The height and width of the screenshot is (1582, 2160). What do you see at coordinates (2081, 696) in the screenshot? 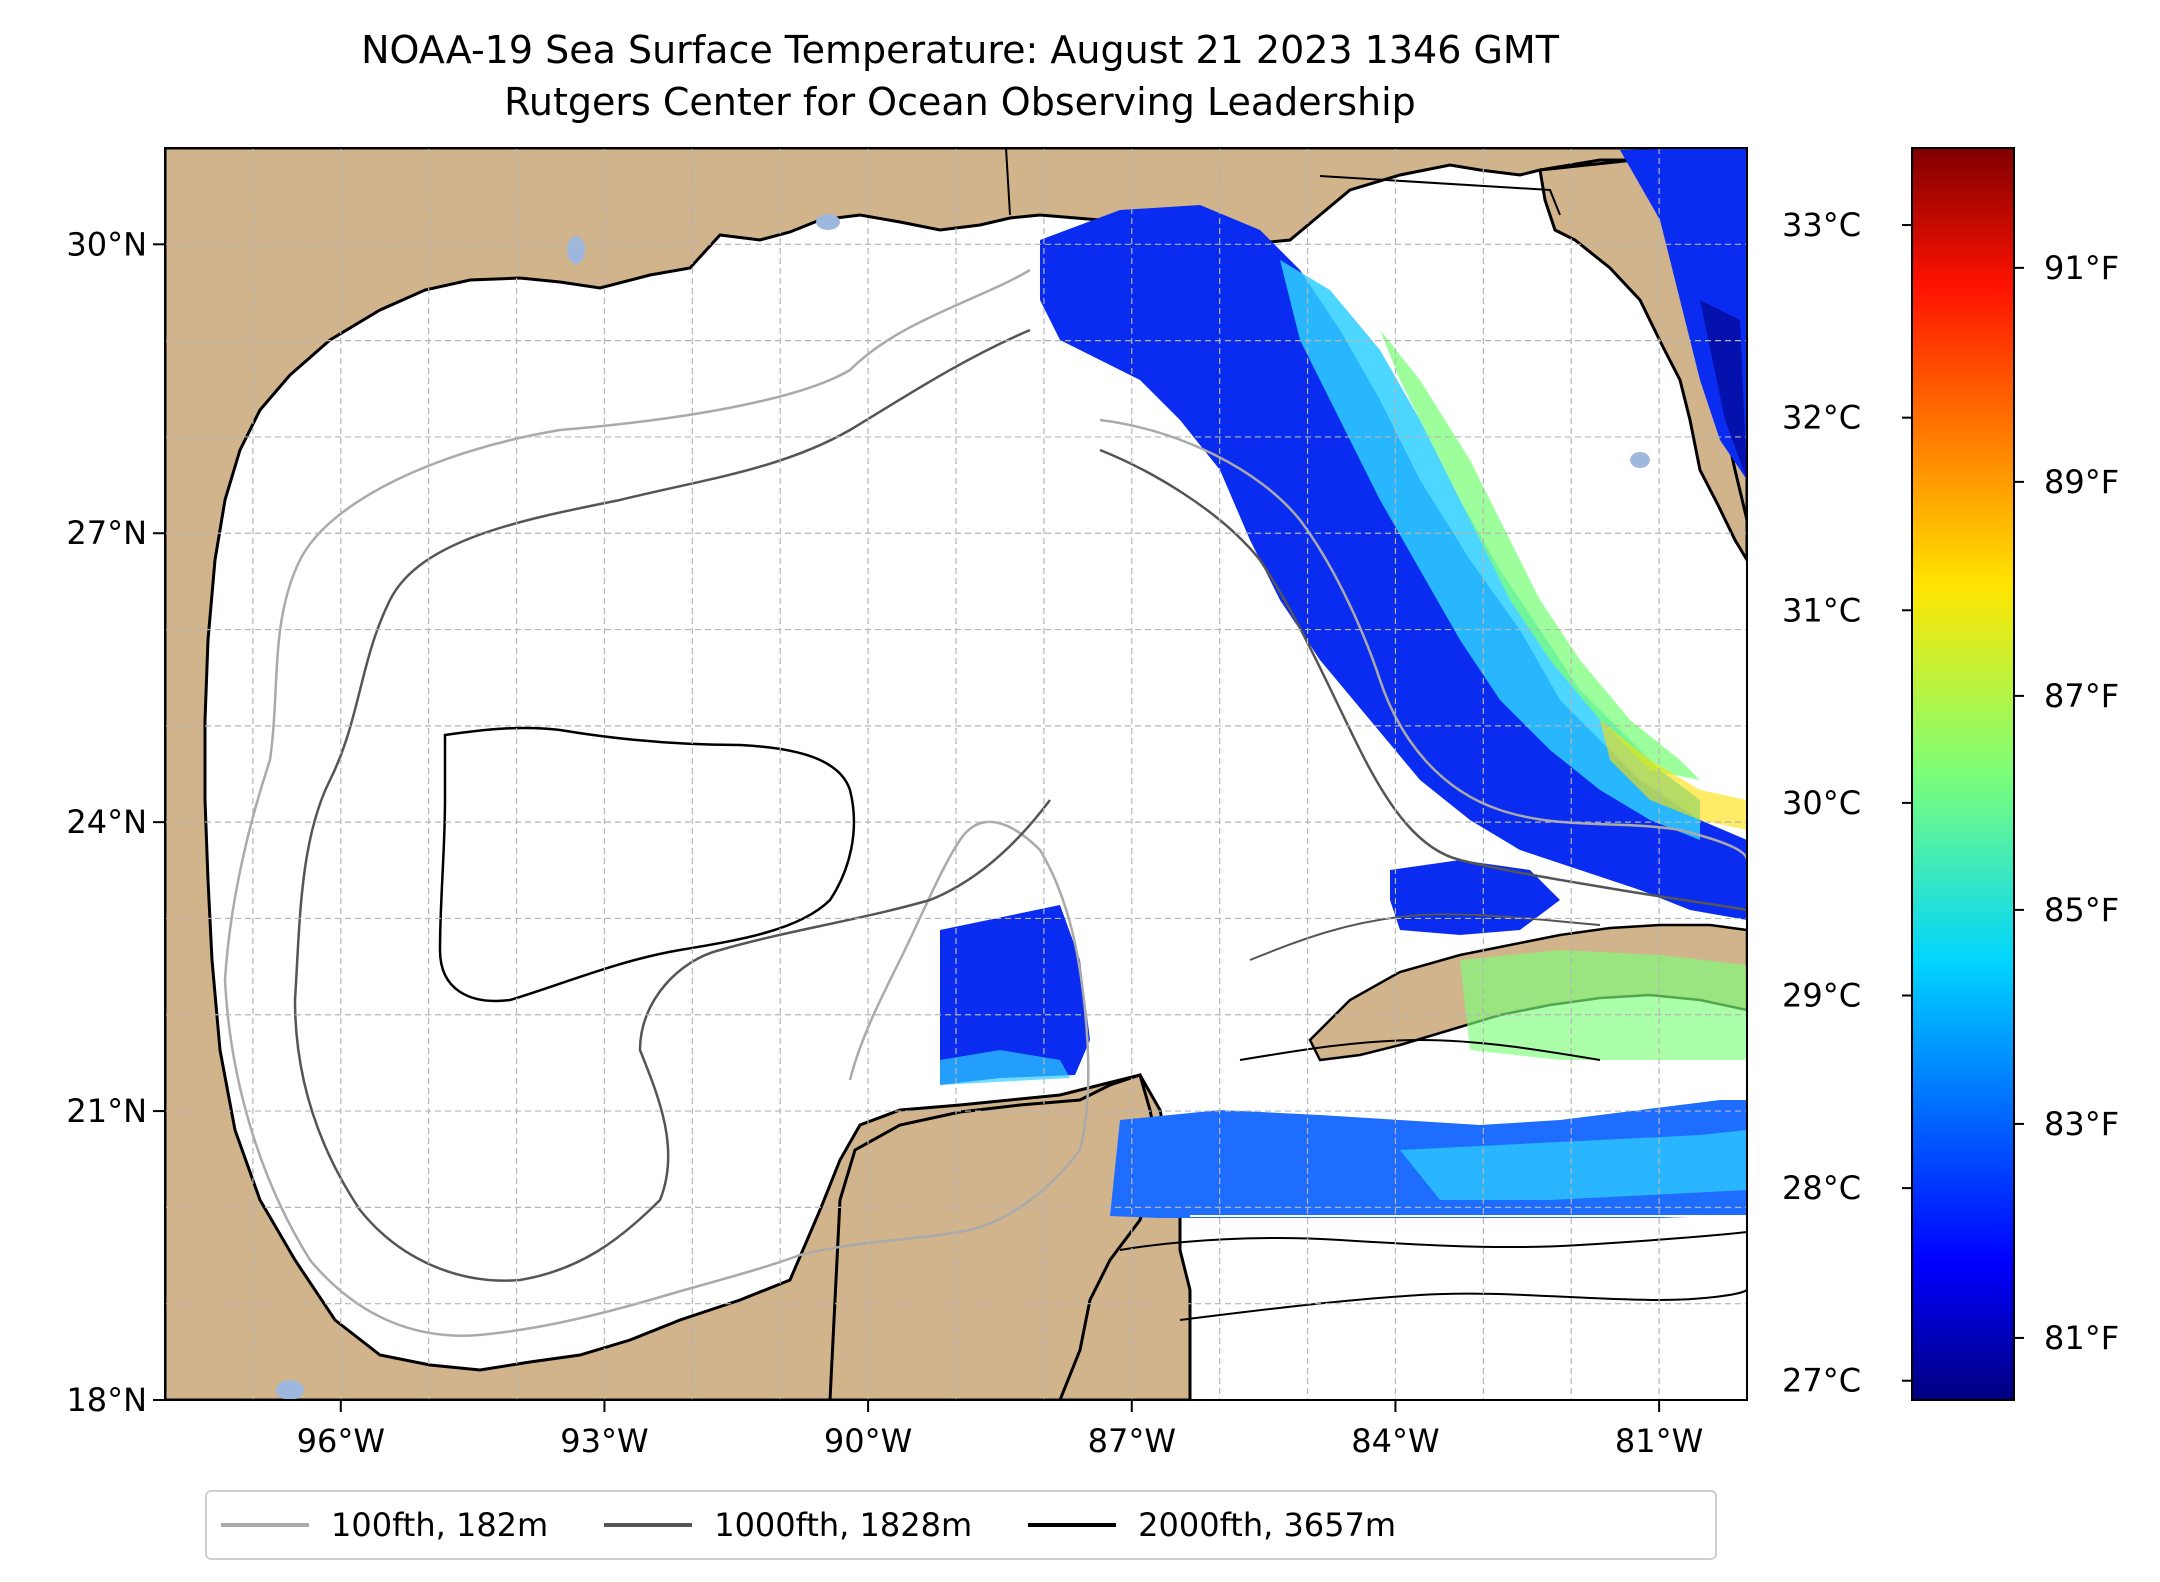
I see `colorbar-fahrenheit-label: 87°F` at bounding box center [2081, 696].